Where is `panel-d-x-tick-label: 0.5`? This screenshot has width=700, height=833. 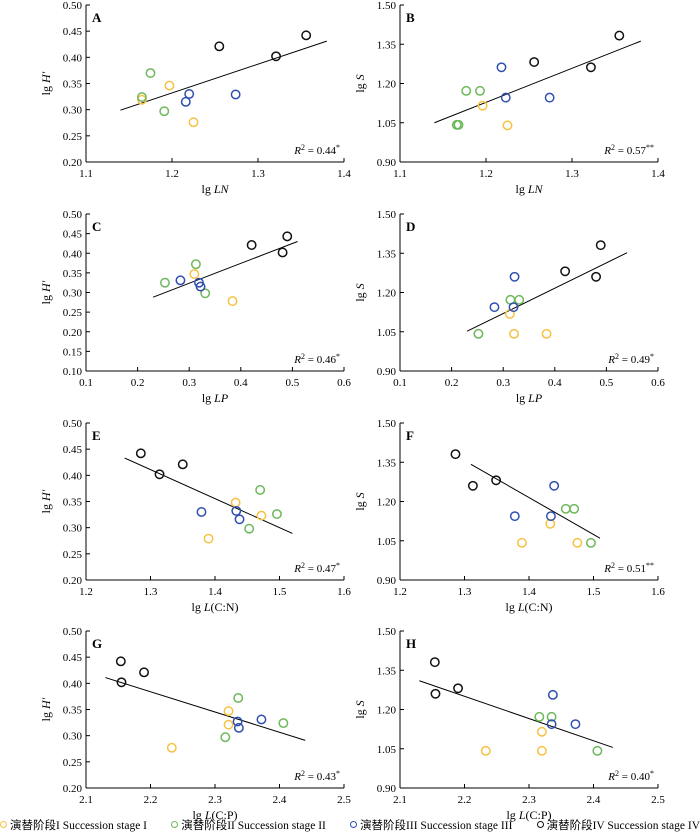
panel-d-x-tick-label: 0.5 is located at coordinates (607, 383).